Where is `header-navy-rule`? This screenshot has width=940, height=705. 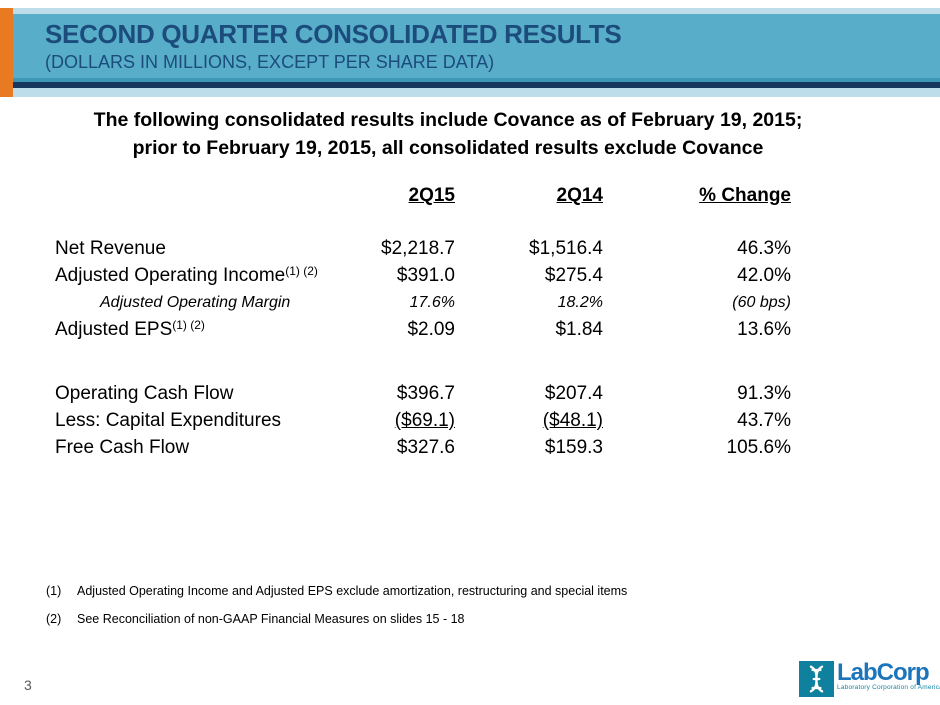
header-navy-rule is located at coordinates (470, 85).